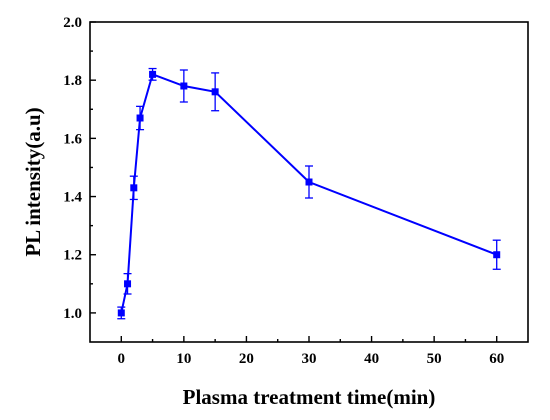  What do you see at coordinates (72, 139) in the screenshot?
I see `y-tick-label: 1.6` at bounding box center [72, 139].